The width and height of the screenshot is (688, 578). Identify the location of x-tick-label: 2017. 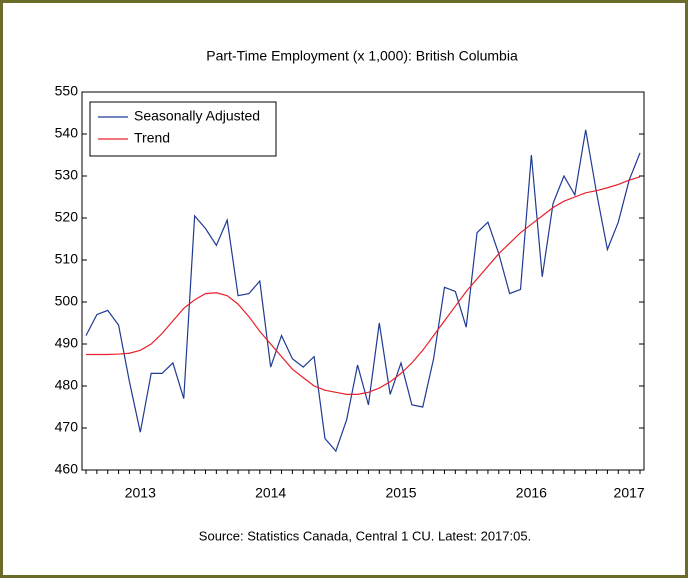
(629, 493).